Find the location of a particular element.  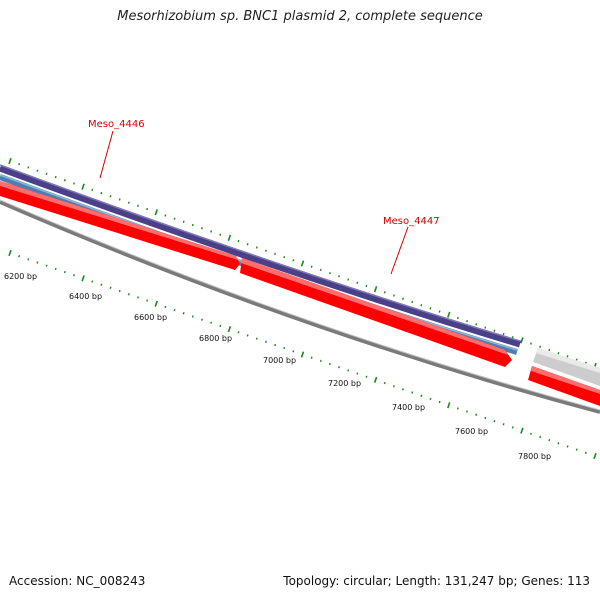

bp-label: 6400 bp is located at coordinates (85, 296).